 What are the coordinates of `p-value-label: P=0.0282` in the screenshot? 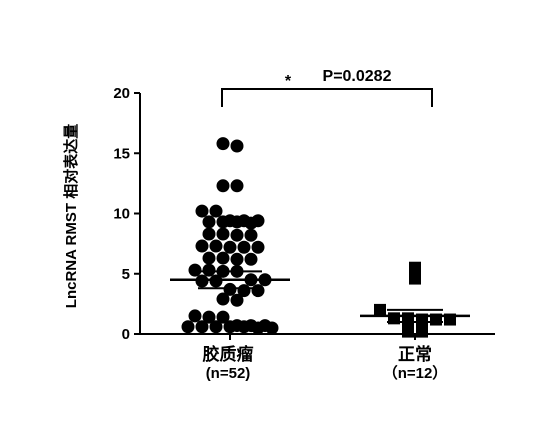 It's located at (357, 76).